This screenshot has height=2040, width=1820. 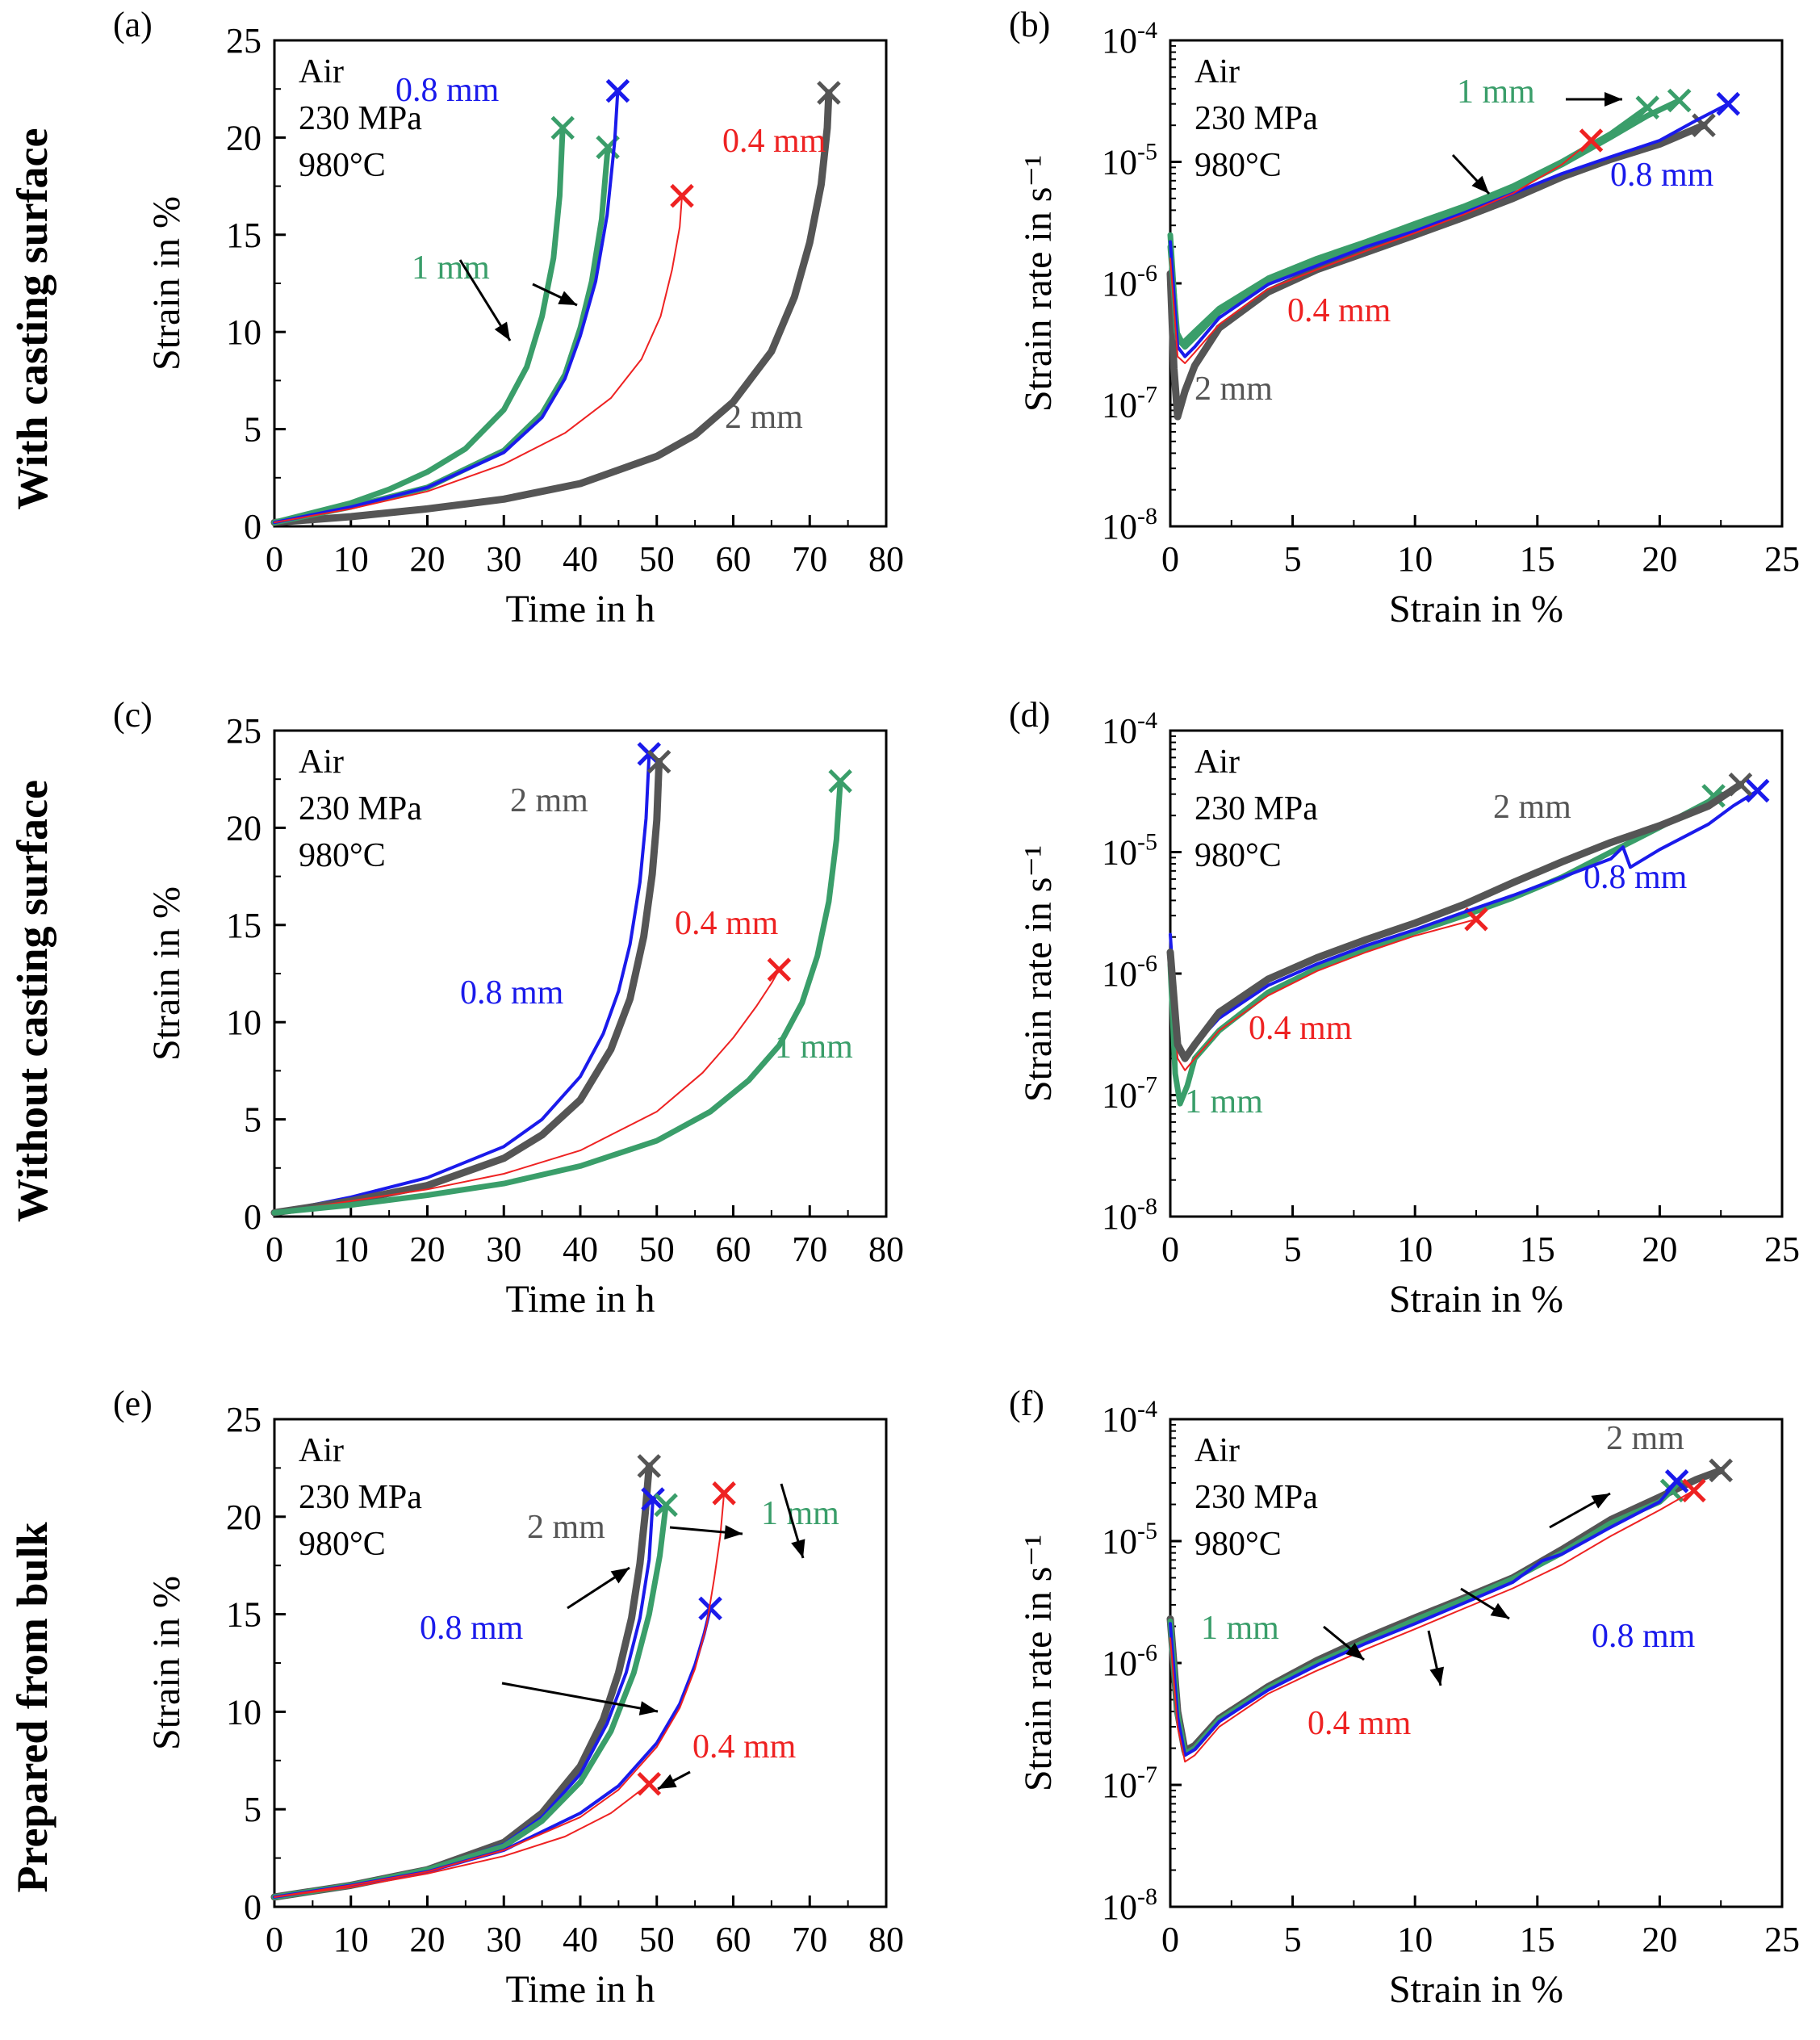 What do you see at coordinates (1538, 1939) in the screenshot?
I see `x-tick-label: 15` at bounding box center [1538, 1939].